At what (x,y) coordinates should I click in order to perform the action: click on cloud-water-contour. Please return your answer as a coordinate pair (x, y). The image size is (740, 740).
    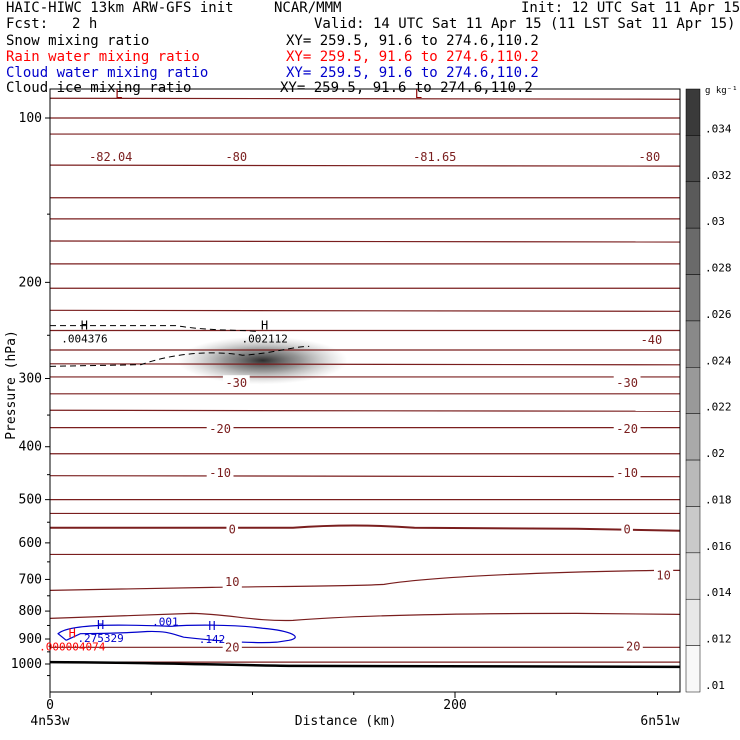
    Looking at the image, I should click on (176, 634).